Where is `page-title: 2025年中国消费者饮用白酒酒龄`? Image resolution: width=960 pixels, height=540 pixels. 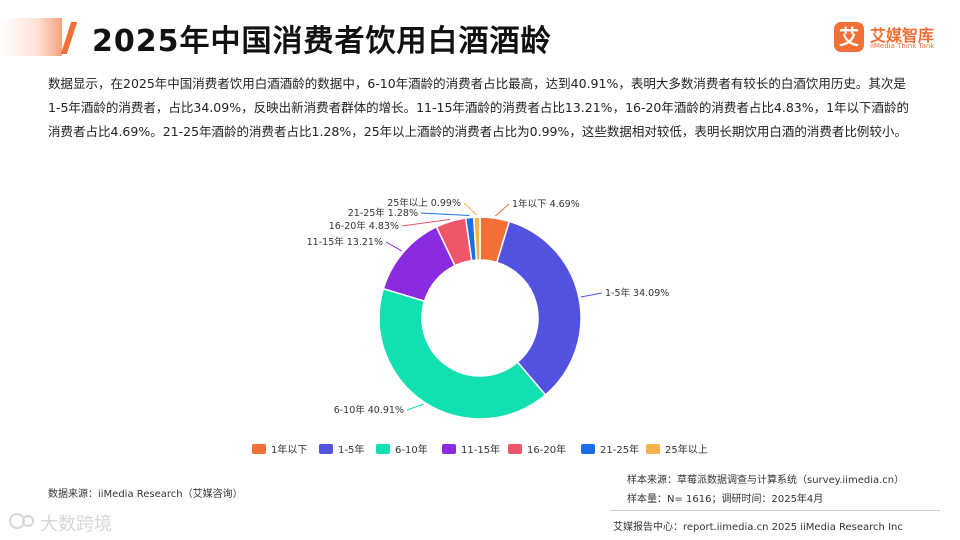
page-title: 2025年中国消费者饮用白酒酒龄 is located at coordinates (322, 41).